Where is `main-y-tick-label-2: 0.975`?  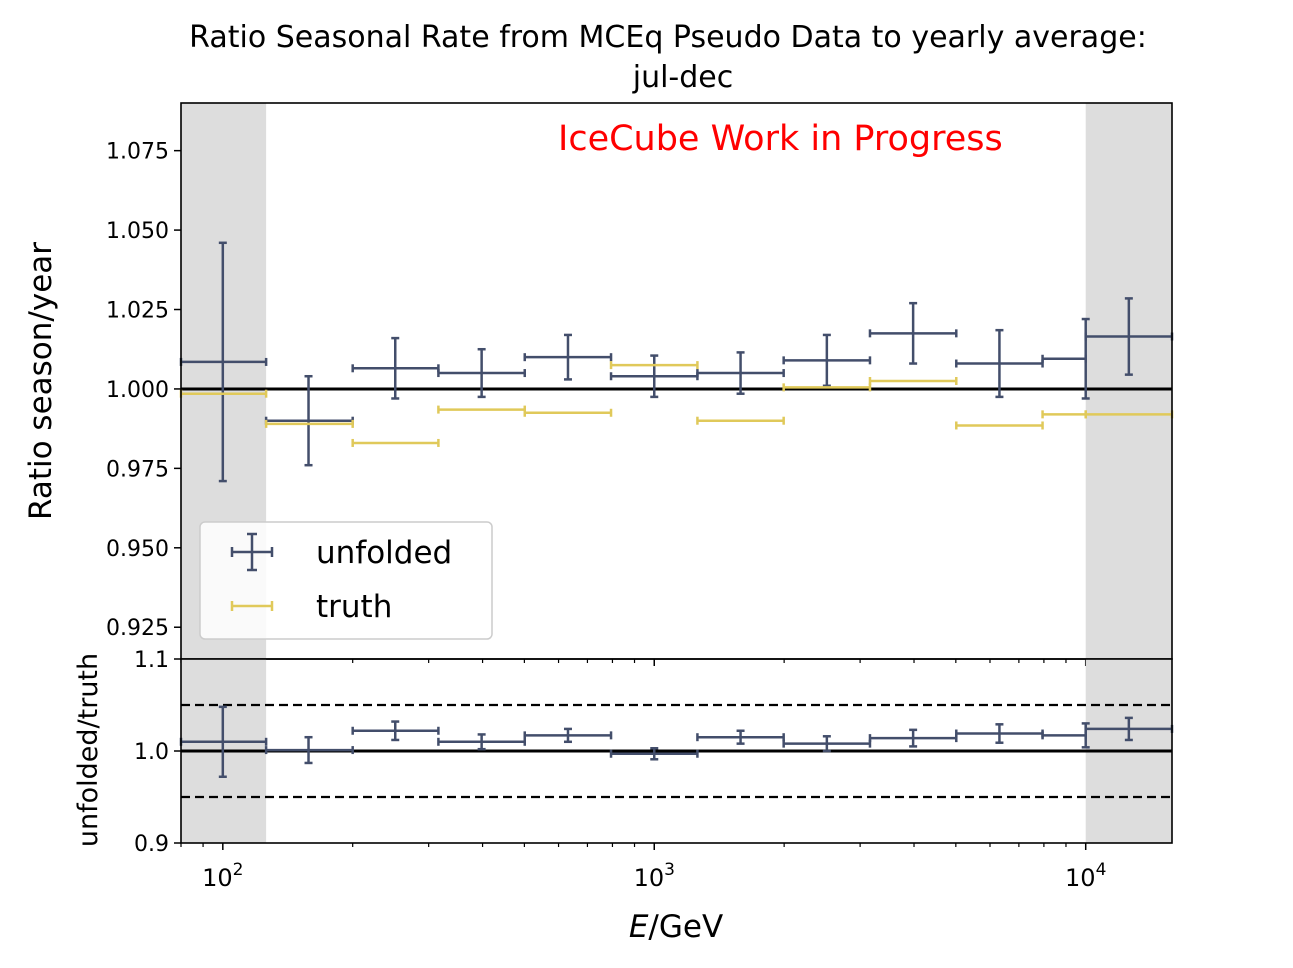
main-y-tick-label-2: 0.975 is located at coordinates (137, 469).